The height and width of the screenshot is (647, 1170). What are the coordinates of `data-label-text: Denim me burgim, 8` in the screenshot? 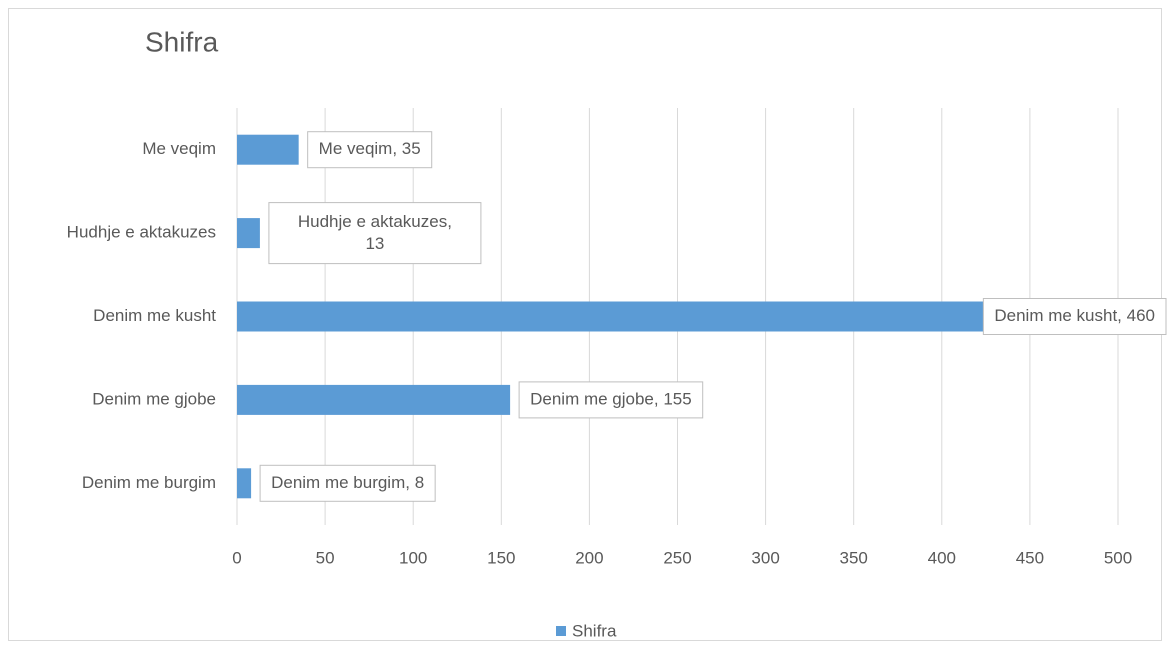 It's located at (347, 482).